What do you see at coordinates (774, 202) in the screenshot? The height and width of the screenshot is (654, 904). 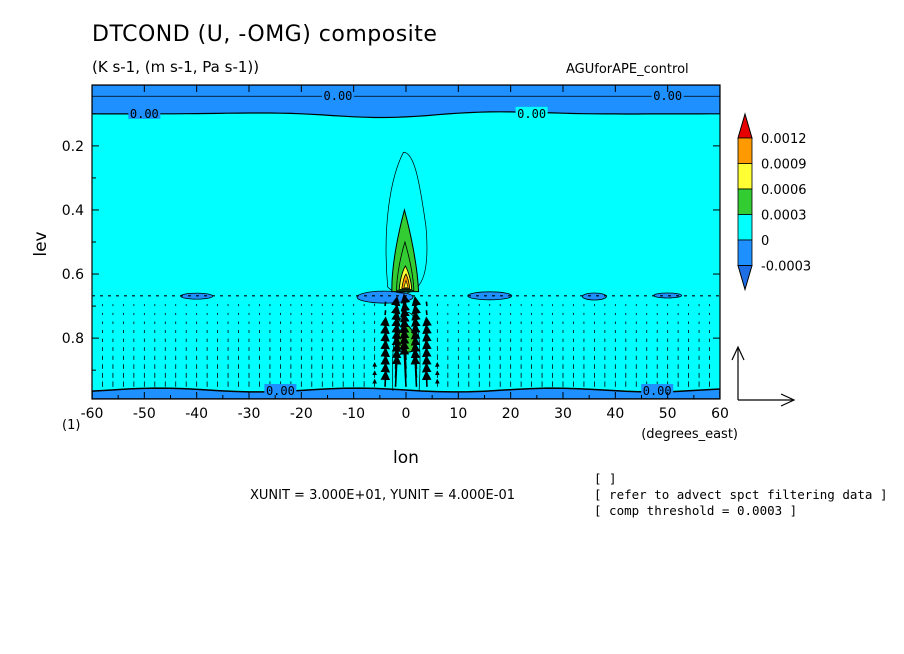 I see `colorbar: 0.0012 0.0009 0.0006 0.0003 0 -0.0003` at bounding box center [774, 202].